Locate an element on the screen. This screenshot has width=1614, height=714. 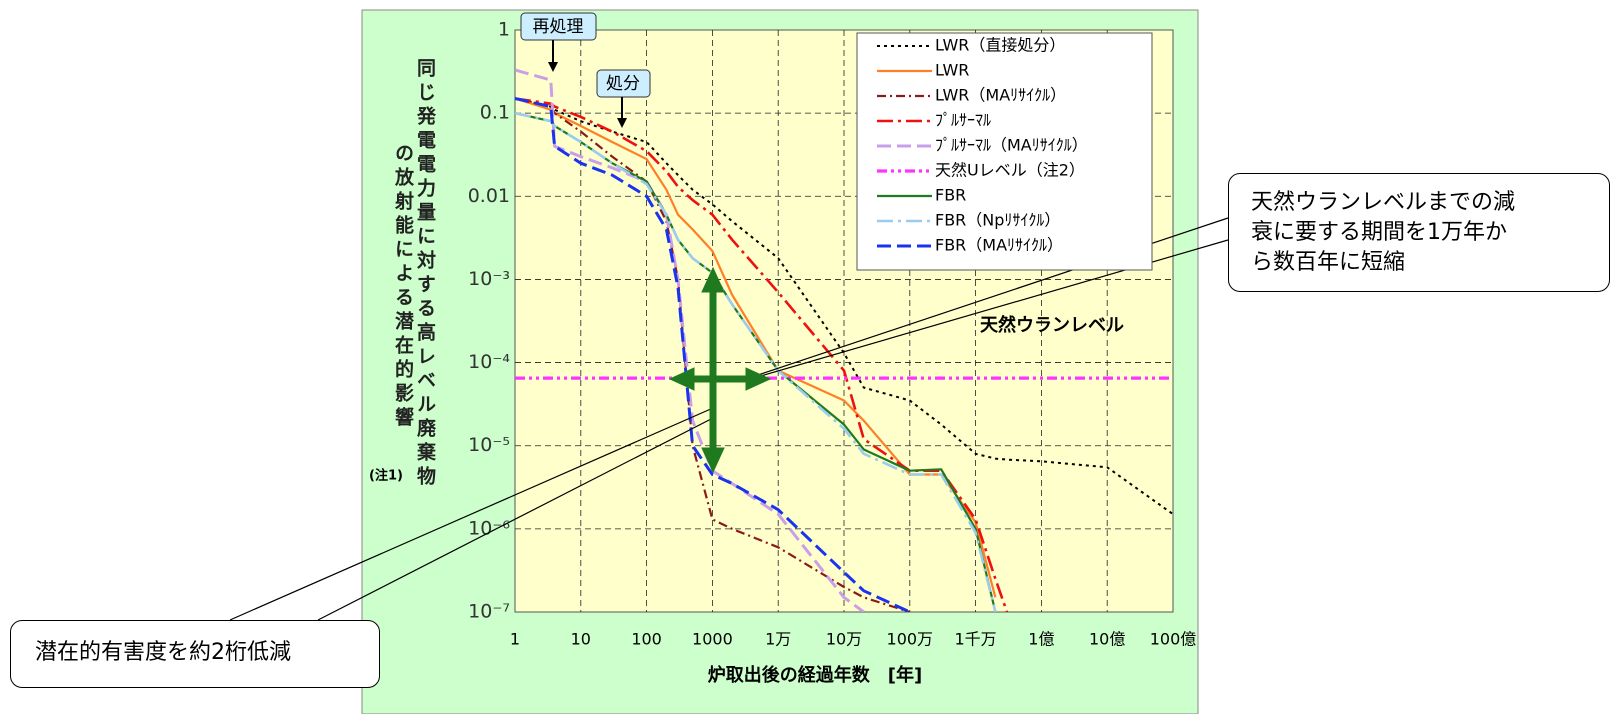
callout: 潜在的有害度を約2桁低減 is located at coordinates (195, 654).